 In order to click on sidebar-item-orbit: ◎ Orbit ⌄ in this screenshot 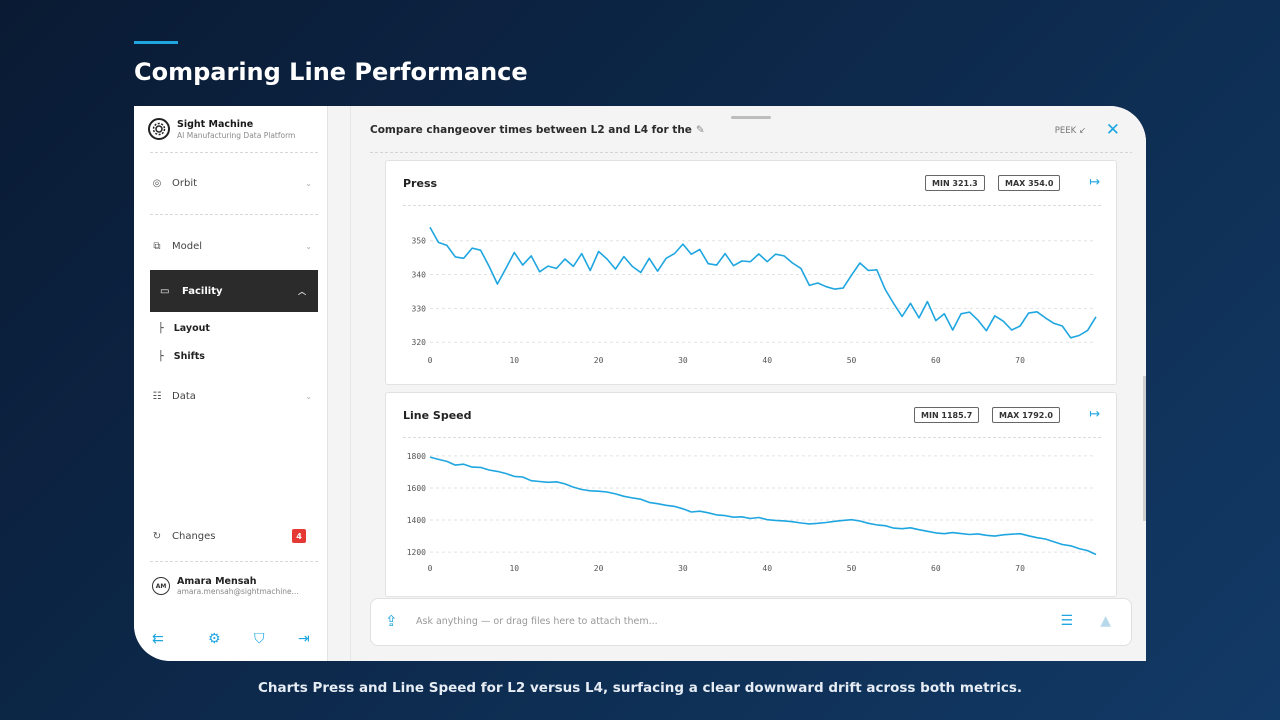, I will do `click(234, 183)`.